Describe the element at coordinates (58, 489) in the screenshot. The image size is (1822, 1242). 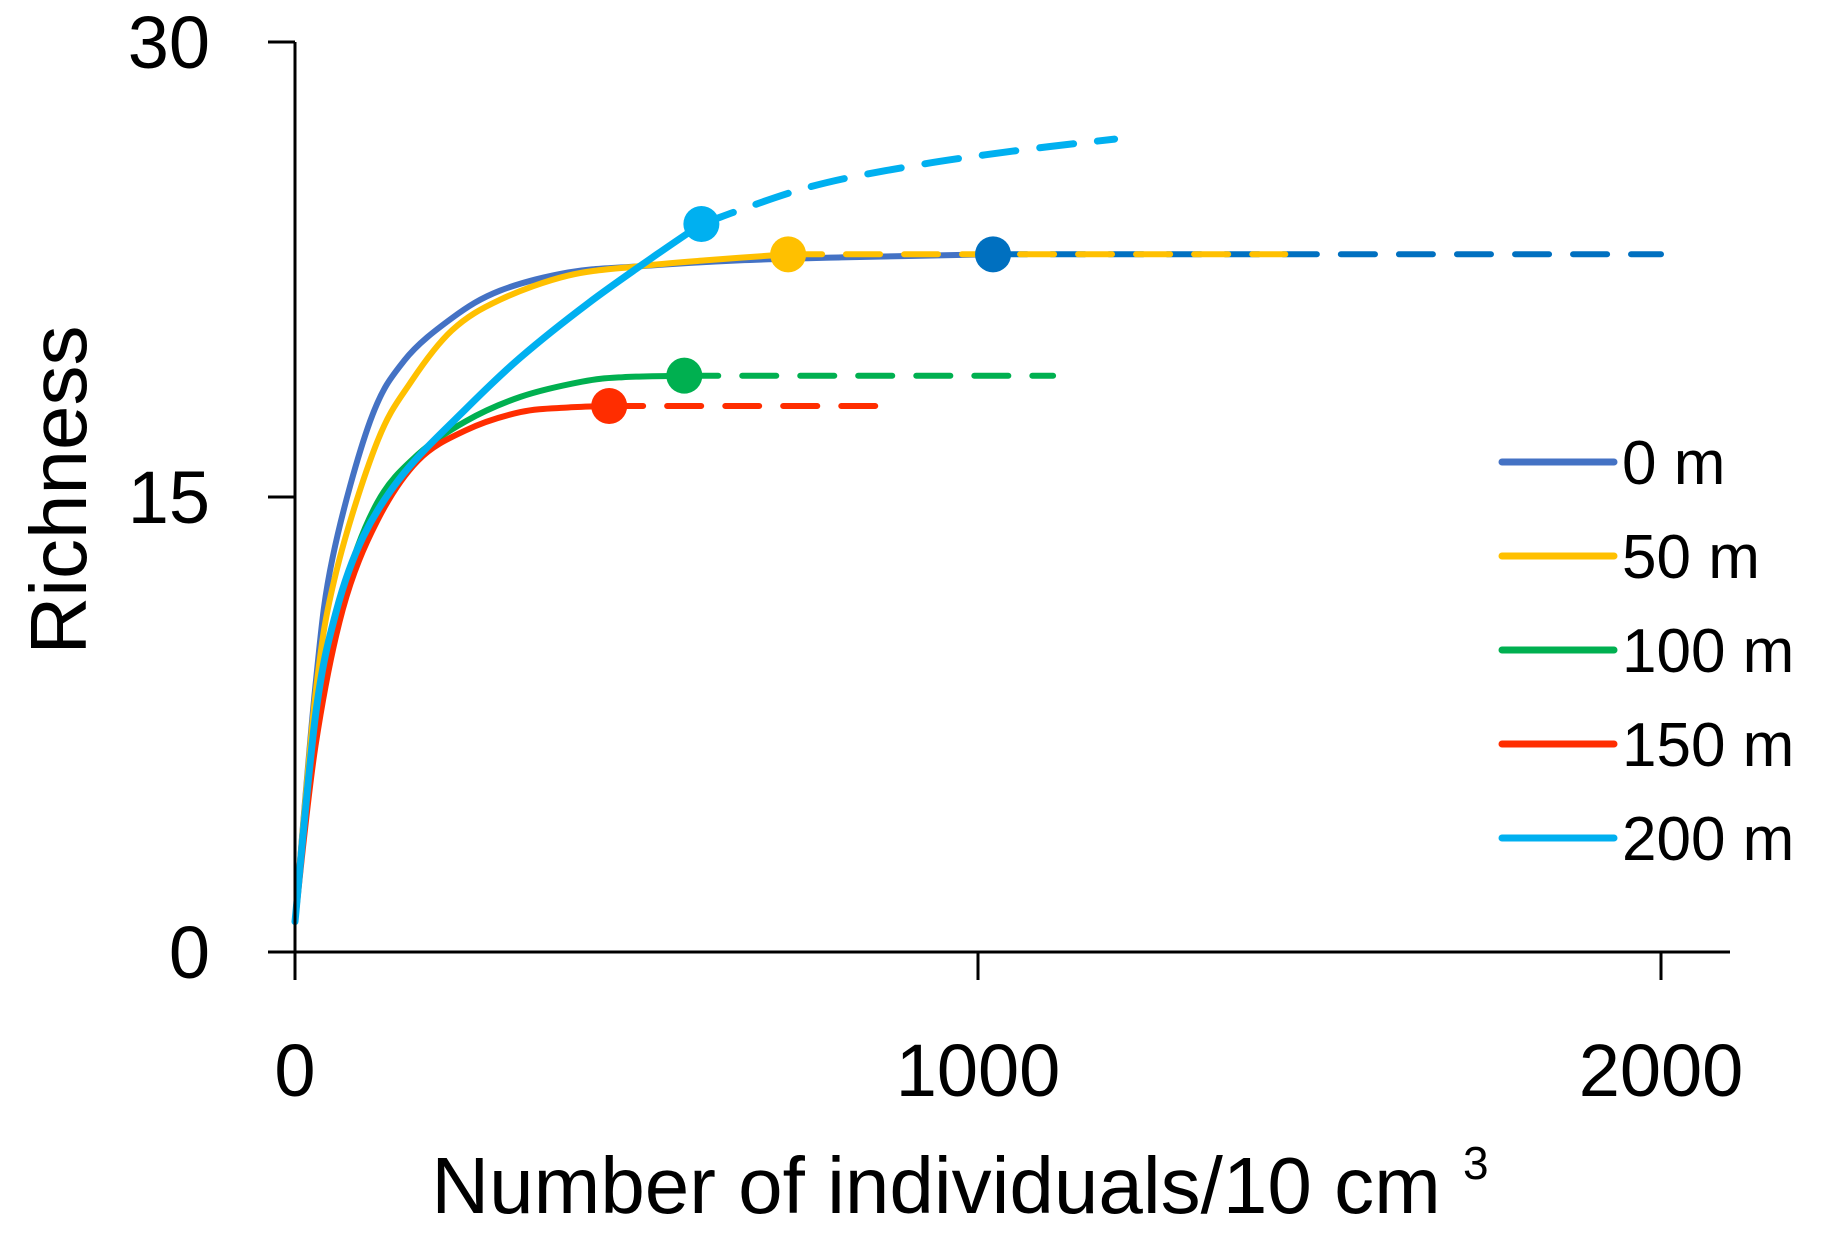
I see `y-axis-title: Richness` at that location.